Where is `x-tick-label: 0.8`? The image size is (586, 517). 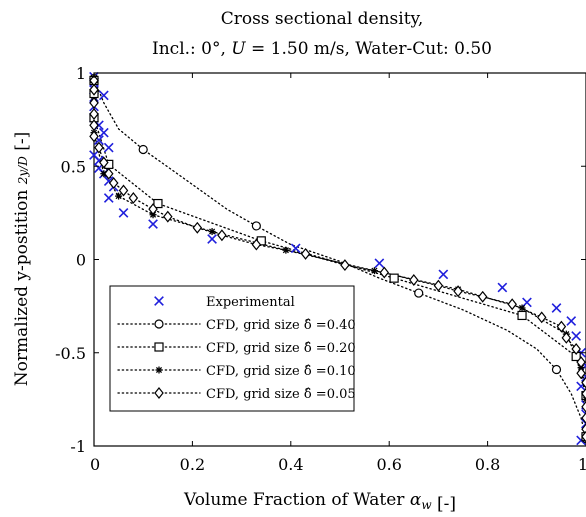
x-tick-label: 0.8 is located at coordinates (487, 464).